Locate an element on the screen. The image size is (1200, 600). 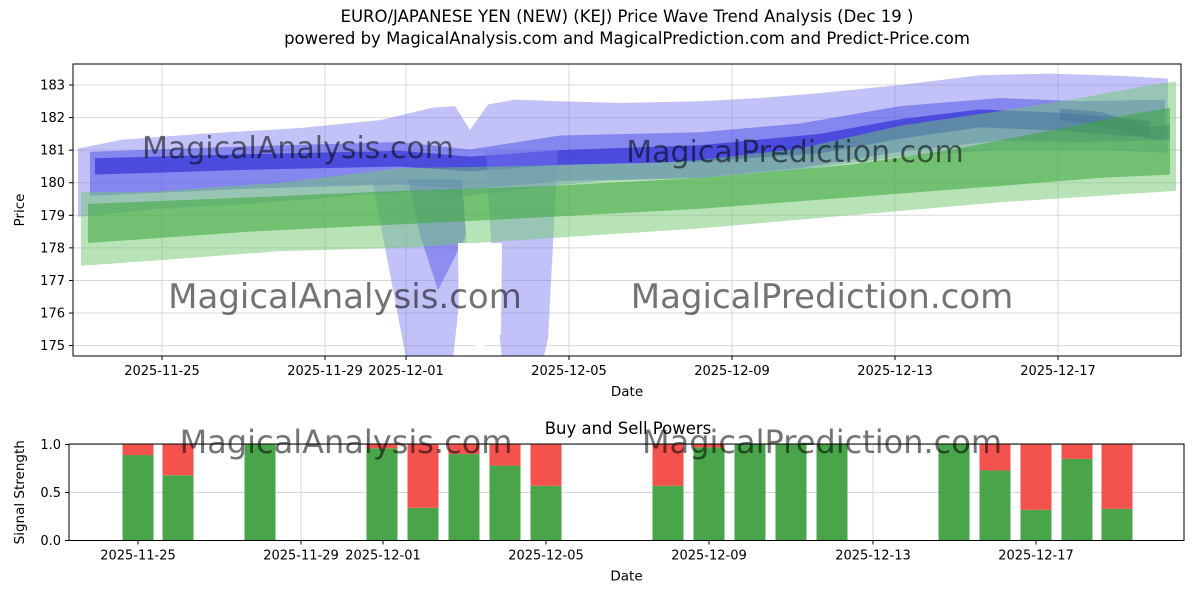
y-tick-label: 0.5 is located at coordinates (50, 493).